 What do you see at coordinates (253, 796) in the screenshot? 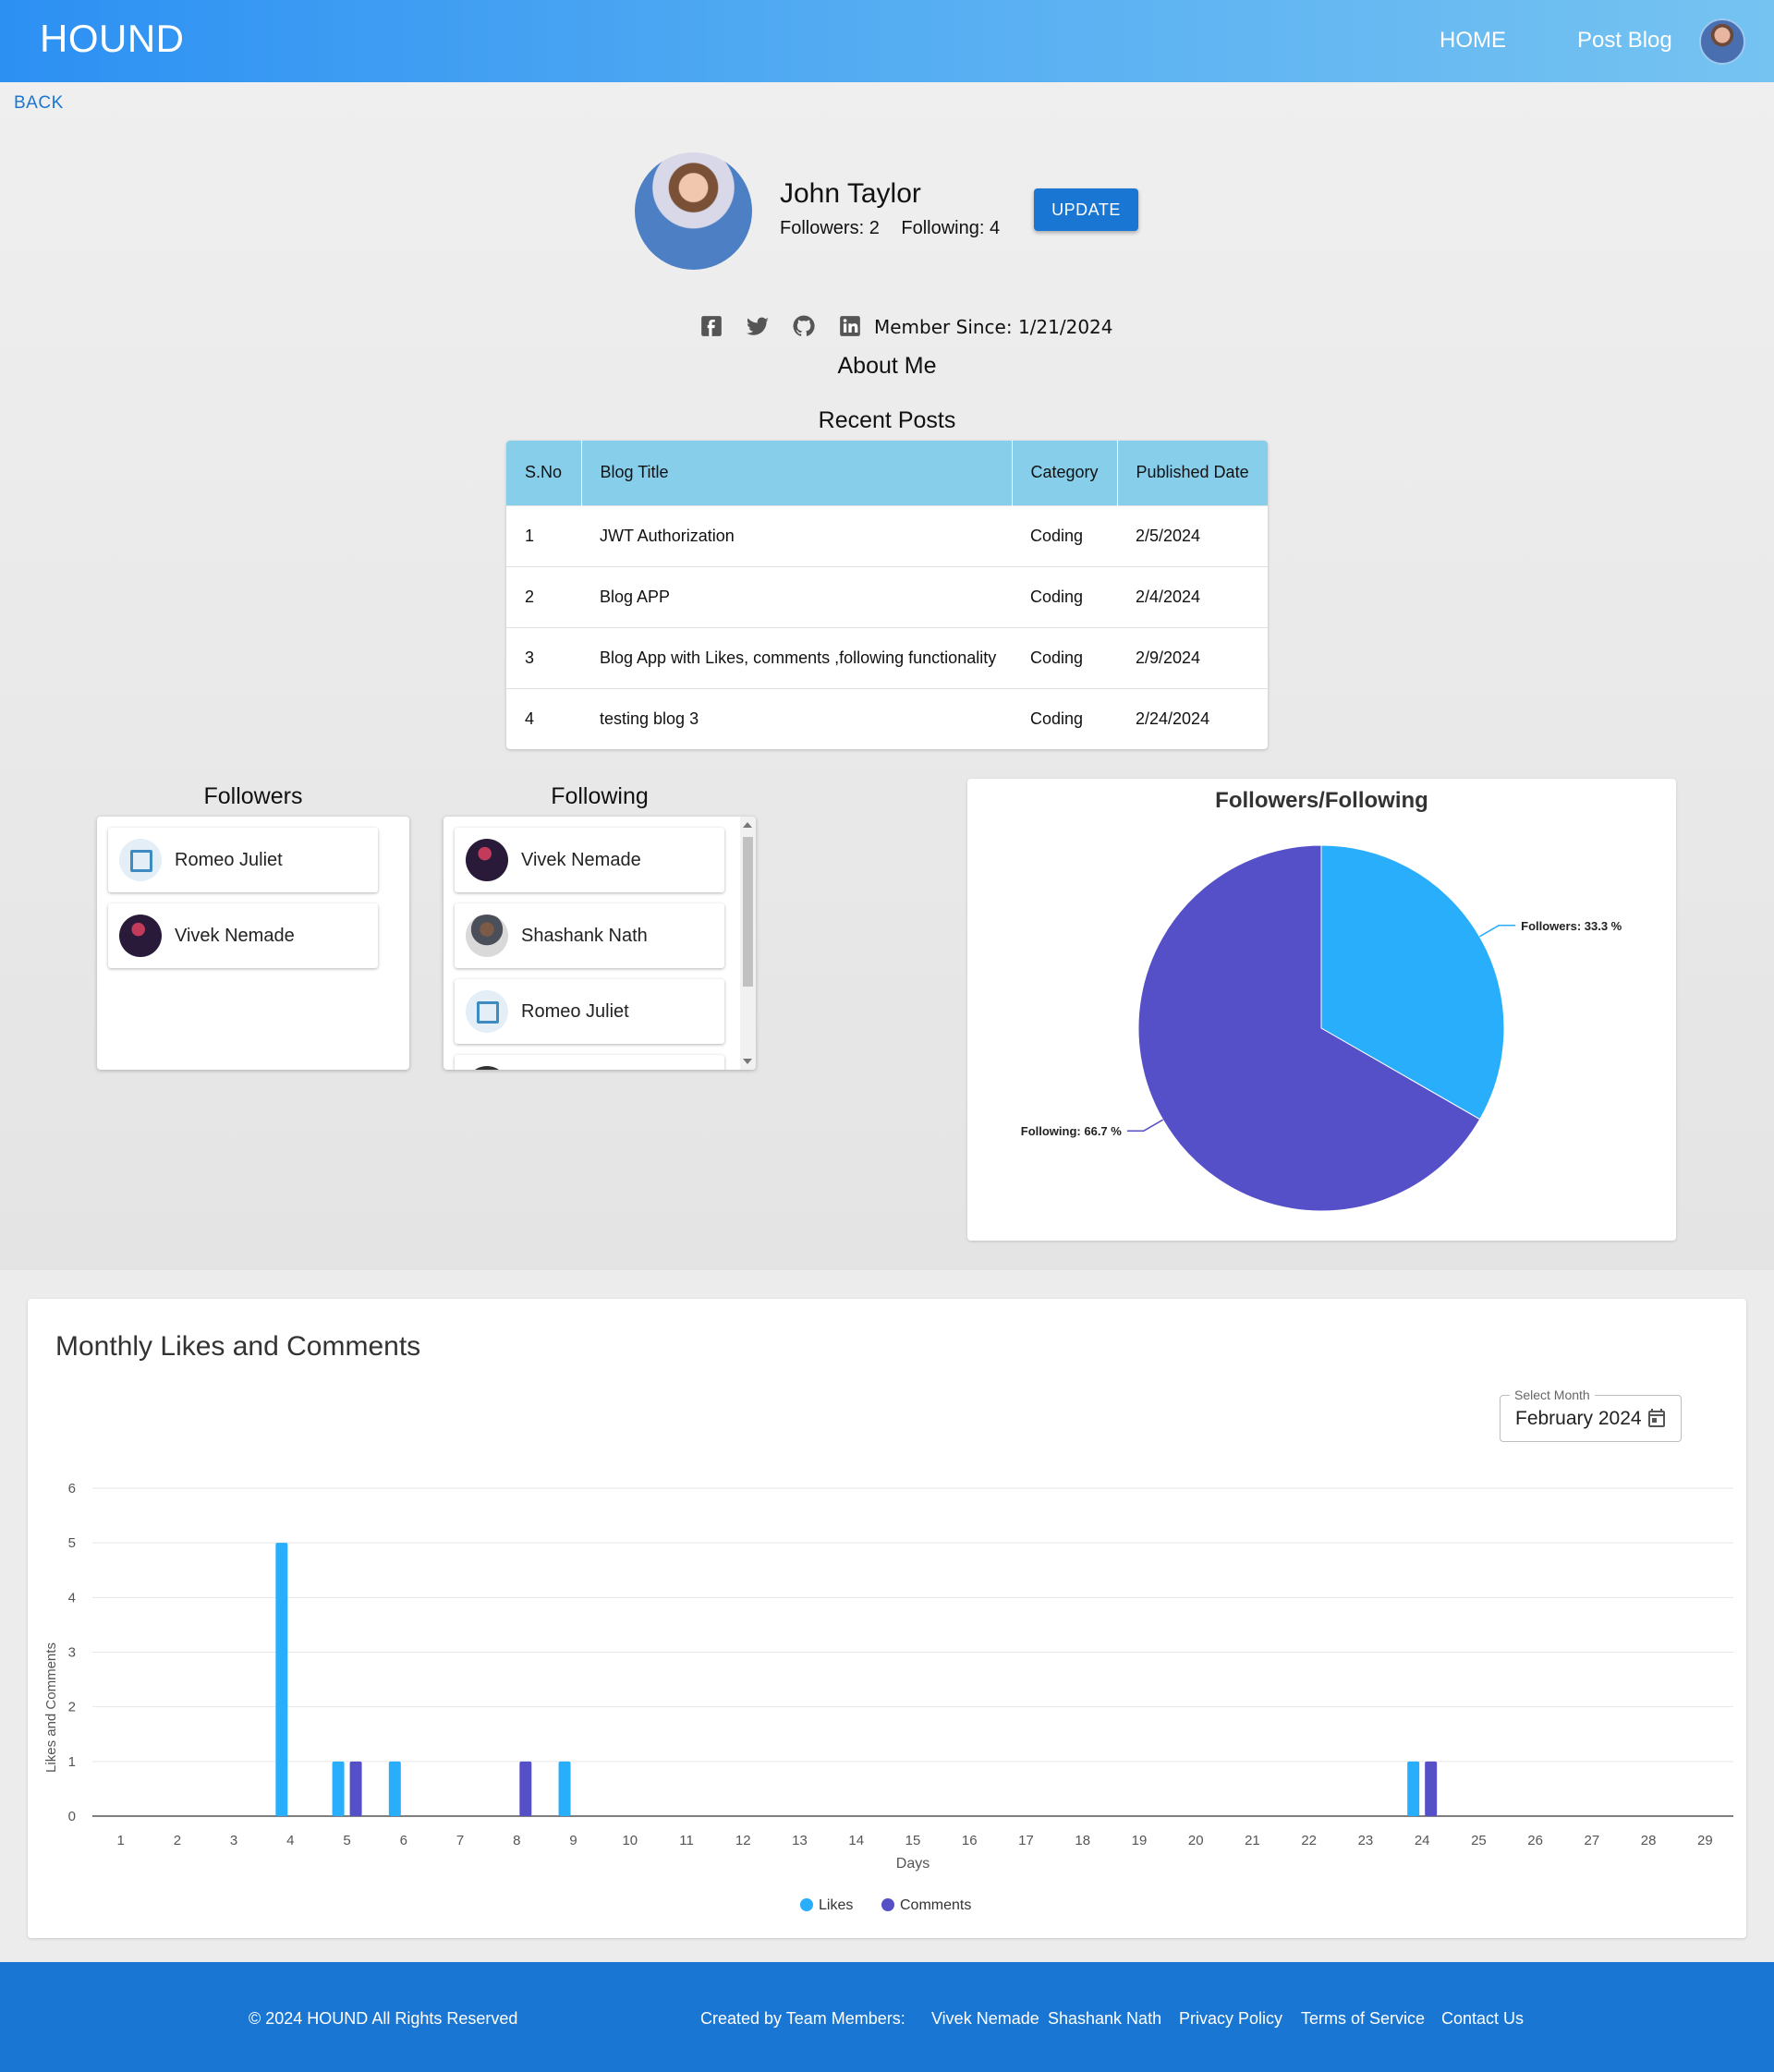
I see `followers-heading: Followers` at bounding box center [253, 796].